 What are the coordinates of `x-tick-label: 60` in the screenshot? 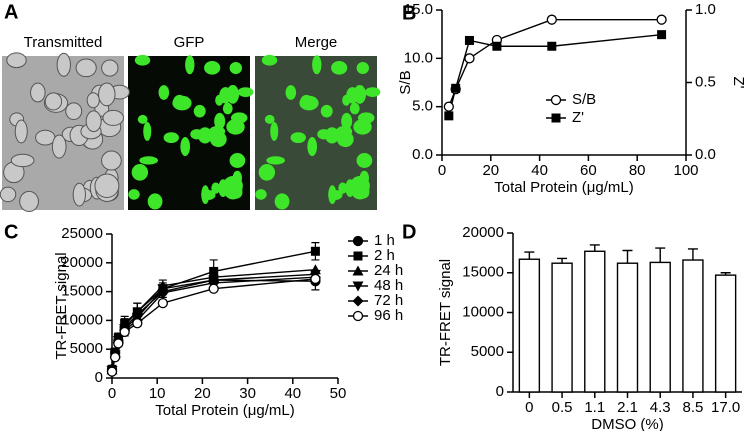 It's located at (588, 170).